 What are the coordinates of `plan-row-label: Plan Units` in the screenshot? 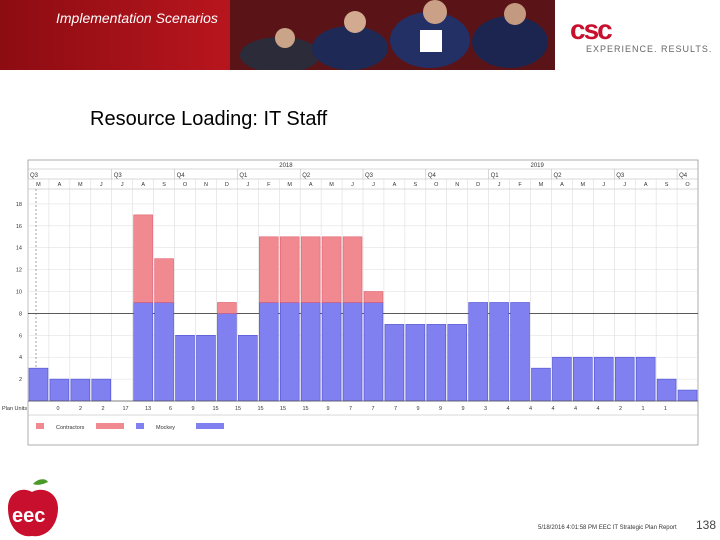 It's located at (14, 409).